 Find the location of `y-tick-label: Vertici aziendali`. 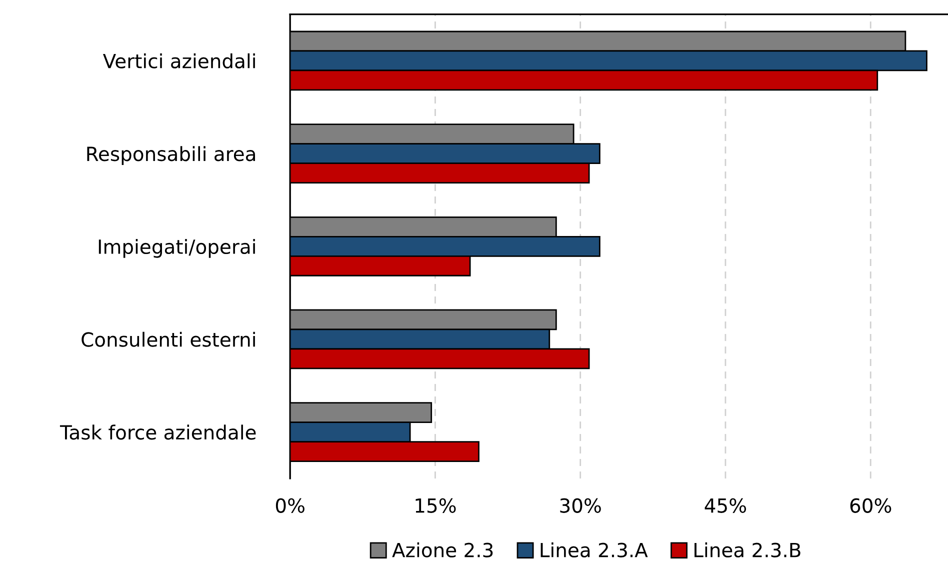

y-tick-label: Vertici aziendali is located at coordinates (178, 60).